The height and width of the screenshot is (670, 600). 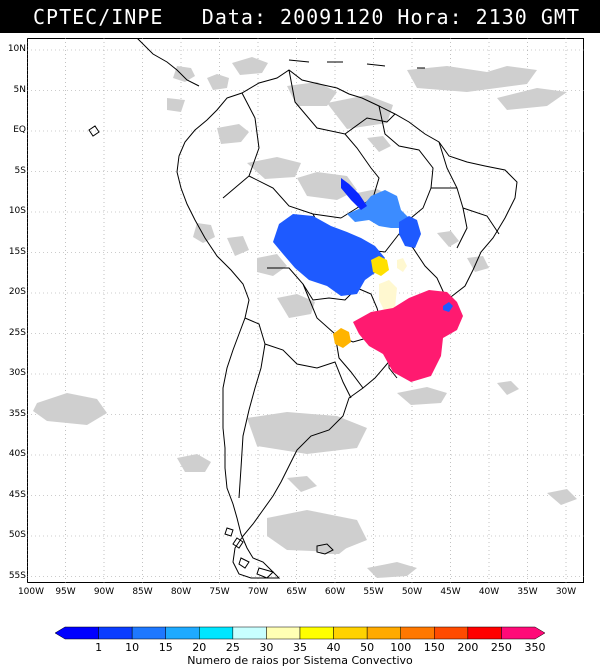 What do you see at coordinates (219, 592) in the screenshot?
I see `lon-label: 75W` at bounding box center [219, 592].